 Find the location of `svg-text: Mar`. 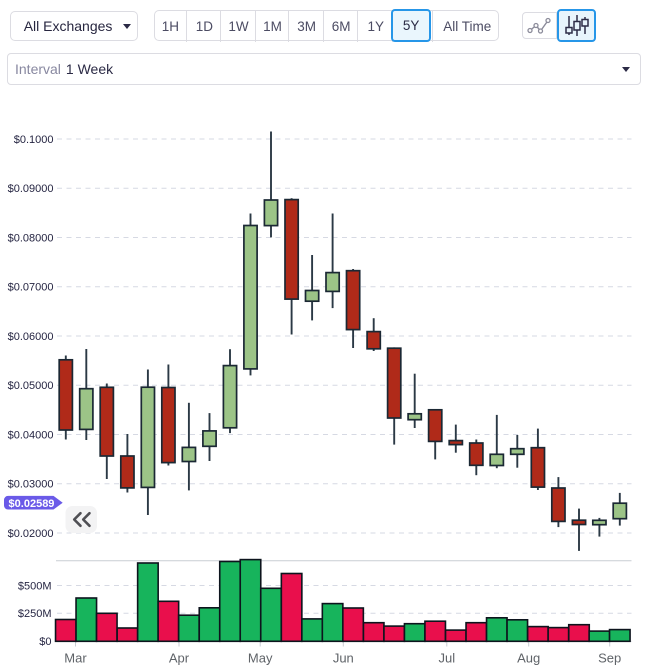

svg-text: Mar is located at coordinates (75, 658).